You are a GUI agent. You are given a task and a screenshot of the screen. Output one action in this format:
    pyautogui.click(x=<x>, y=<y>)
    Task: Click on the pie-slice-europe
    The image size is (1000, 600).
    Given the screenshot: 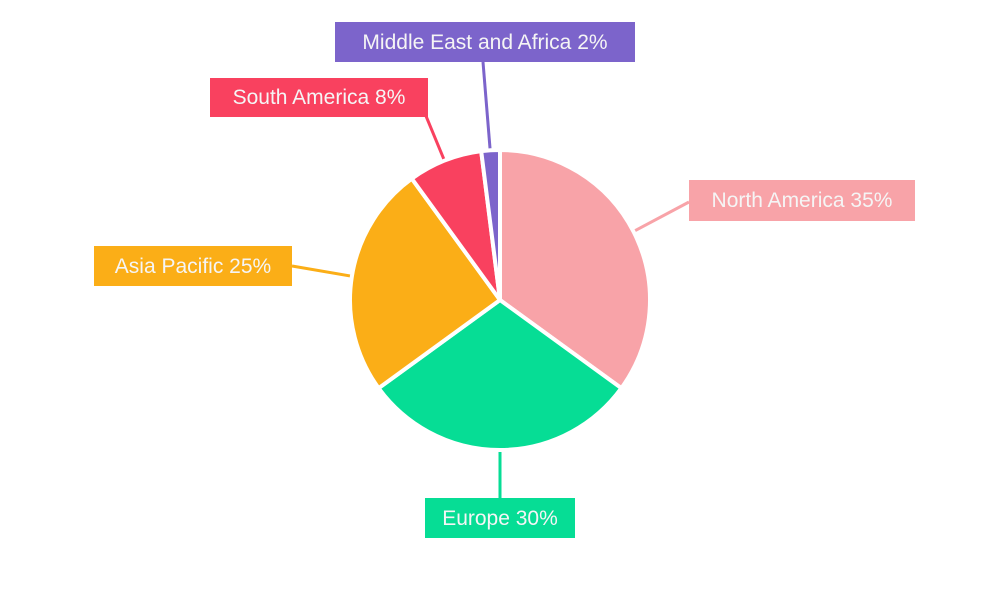 What is the action you would take?
    pyautogui.click(x=500, y=374)
    